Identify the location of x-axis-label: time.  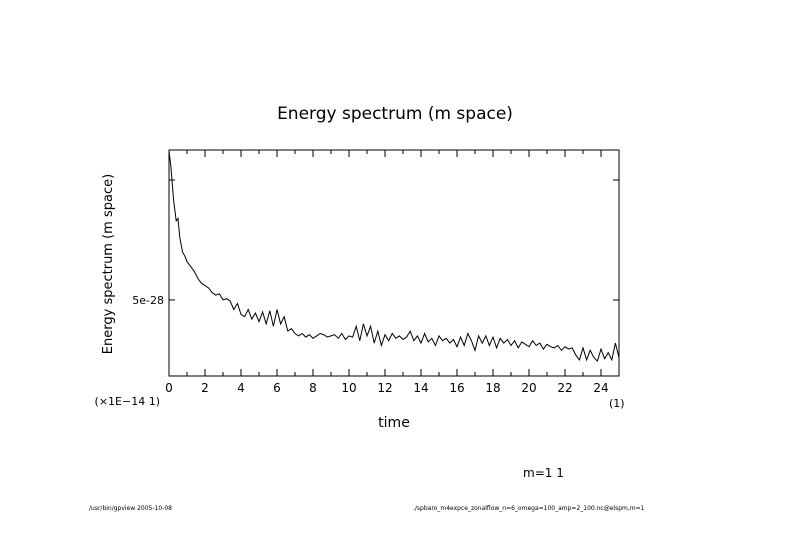
(394, 423).